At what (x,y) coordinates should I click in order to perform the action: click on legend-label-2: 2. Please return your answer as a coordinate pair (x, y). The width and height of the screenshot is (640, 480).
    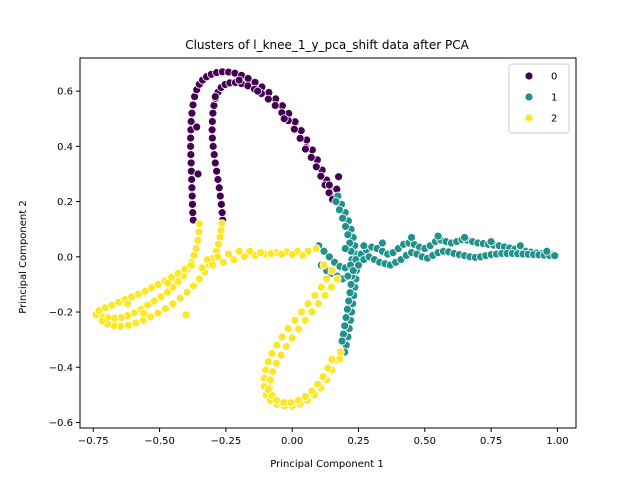
    Looking at the image, I should click on (554, 119).